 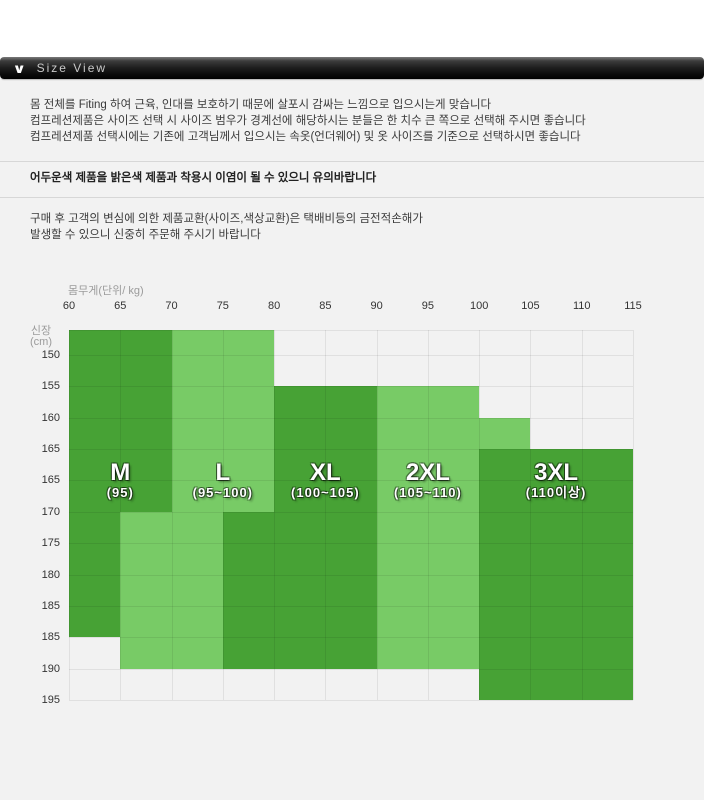 What do you see at coordinates (633, 306) in the screenshot?
I see `x-tick-label: 115` at bounding box center [633, 306].